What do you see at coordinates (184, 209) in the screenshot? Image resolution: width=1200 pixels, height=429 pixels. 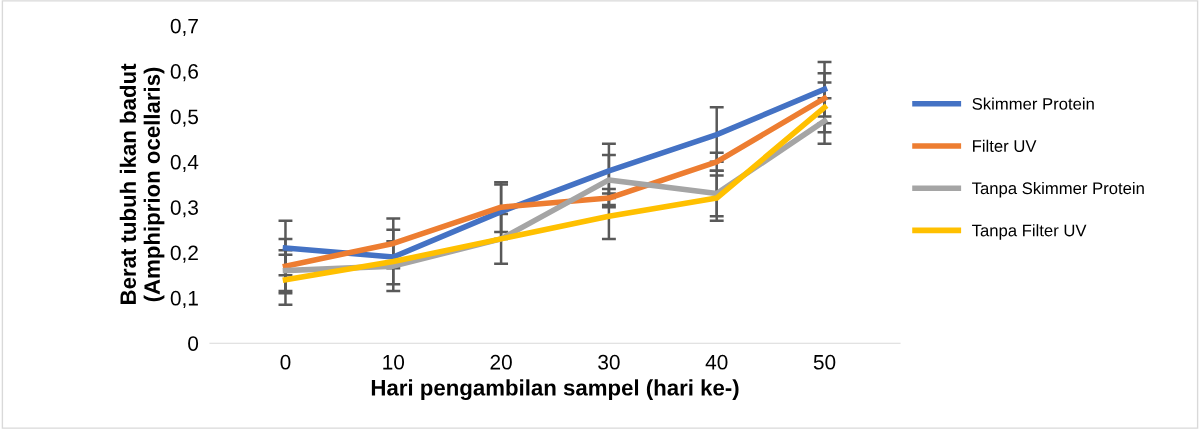 I see `y-tick-label: 0,3` at bounding box center [184, 209].